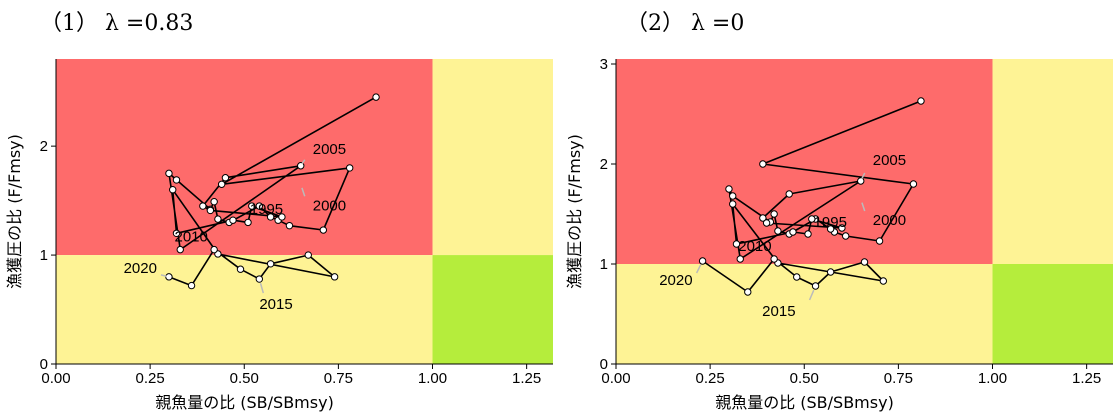  Describe the element at coordinates (272, 191) in the screenshot. I see `trajectory-line` at that location.